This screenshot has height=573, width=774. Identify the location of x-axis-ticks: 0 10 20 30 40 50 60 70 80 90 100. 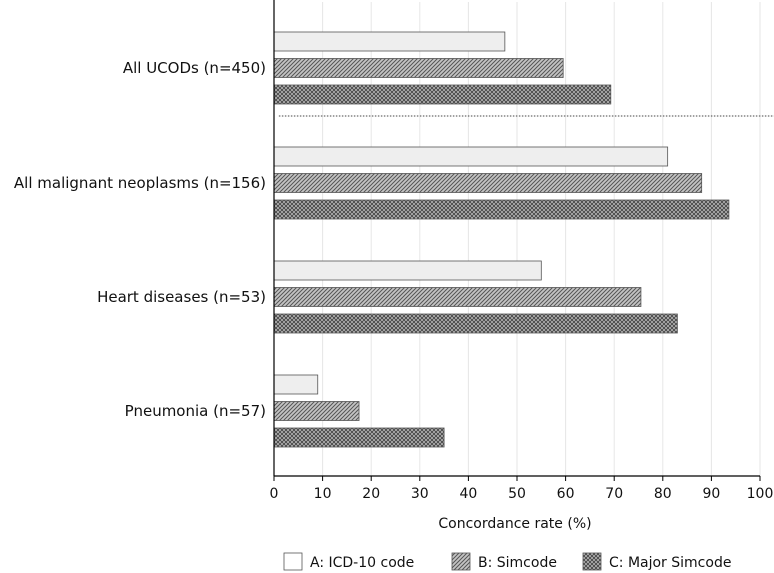
(522, 489).